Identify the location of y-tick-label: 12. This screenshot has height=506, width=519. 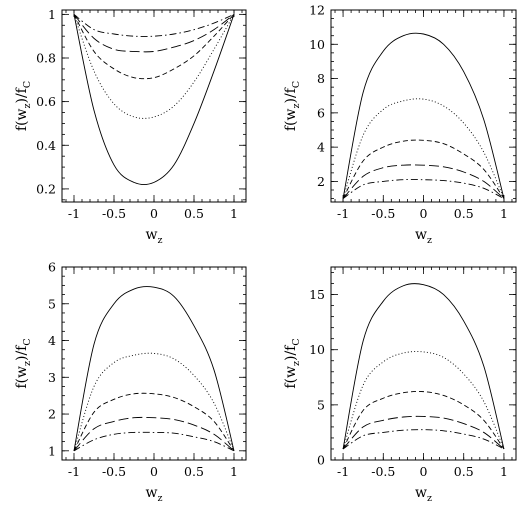
(317, 10).